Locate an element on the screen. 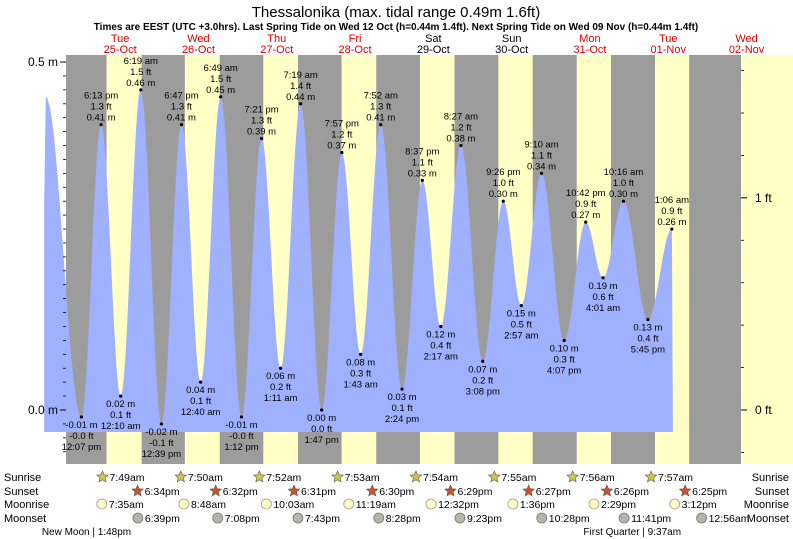 The height and width of the screenshot is (539, 793). tide-ft-label: 1.3 ft is located at coordinates (380, 107).